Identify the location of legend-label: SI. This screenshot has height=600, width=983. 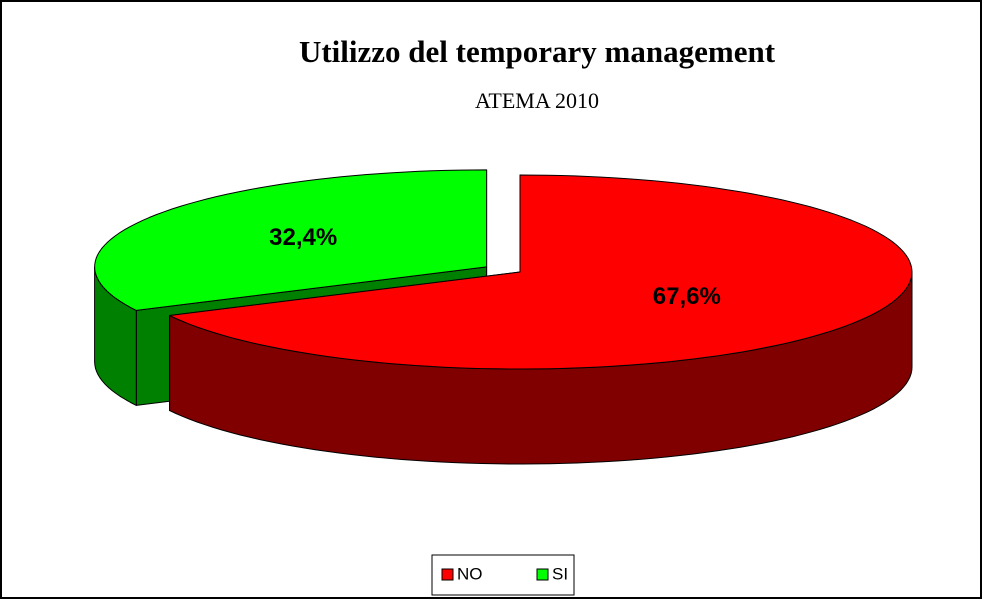
(560, 573).